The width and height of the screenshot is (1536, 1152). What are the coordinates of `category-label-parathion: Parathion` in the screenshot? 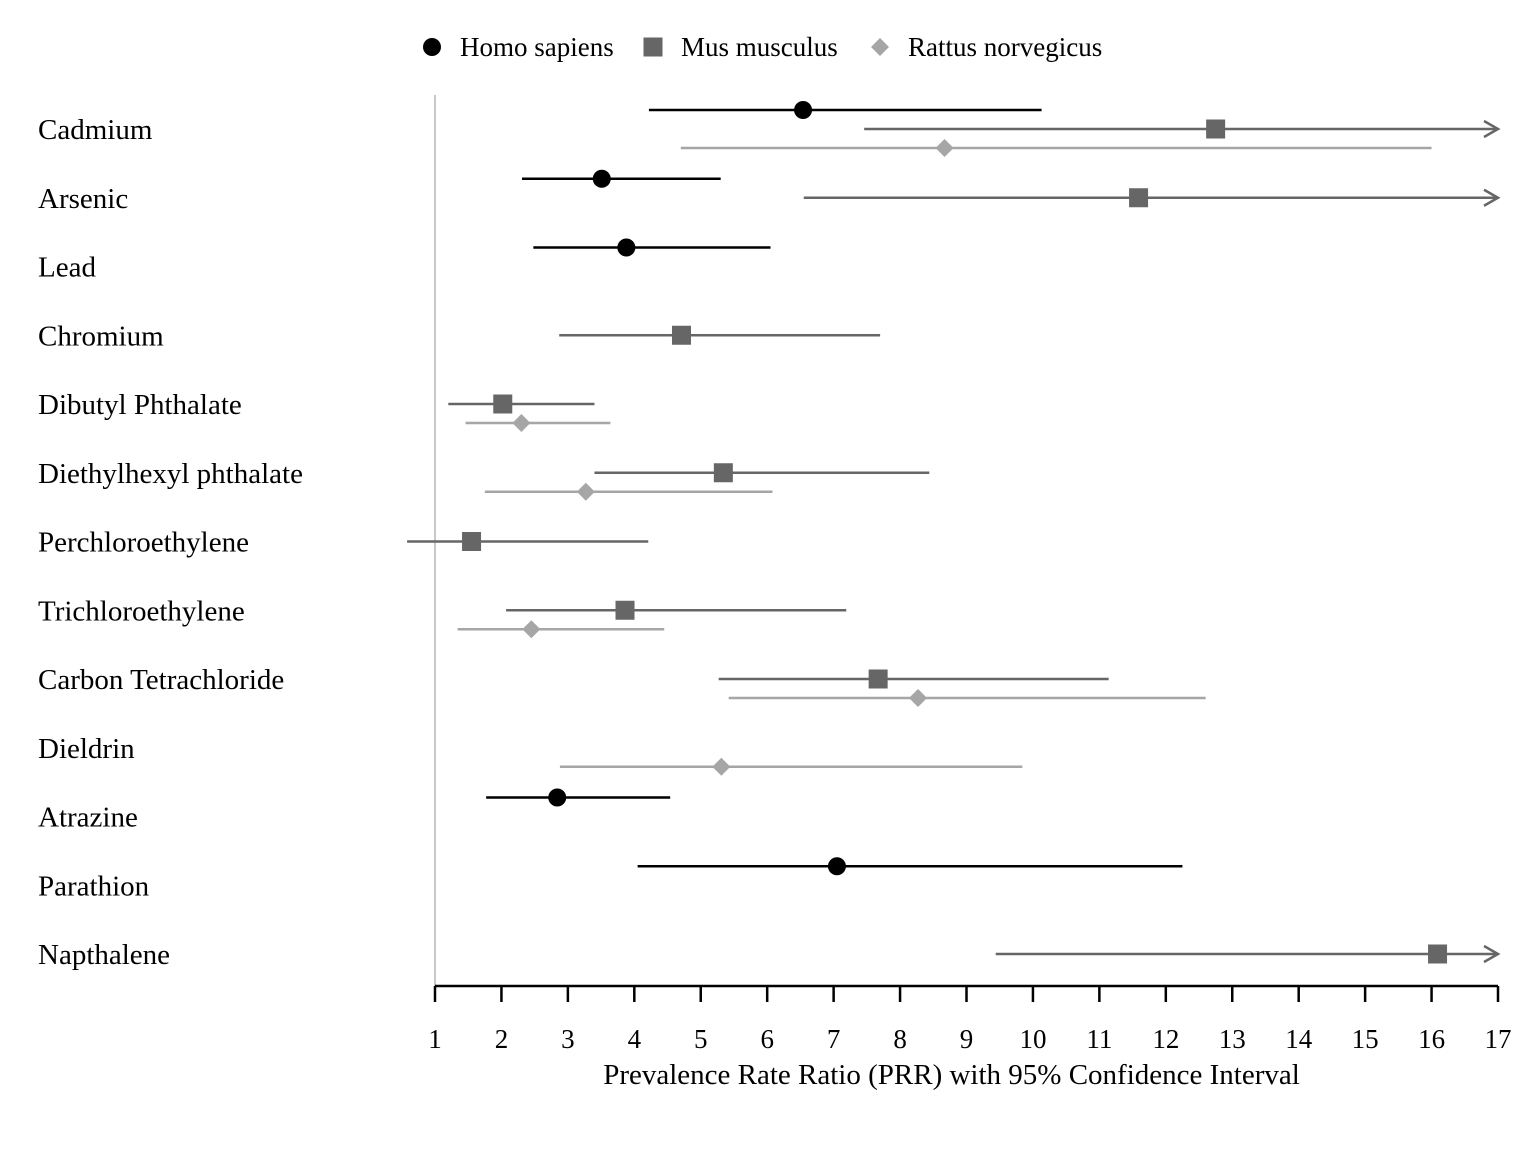 It's located at (94, 886).